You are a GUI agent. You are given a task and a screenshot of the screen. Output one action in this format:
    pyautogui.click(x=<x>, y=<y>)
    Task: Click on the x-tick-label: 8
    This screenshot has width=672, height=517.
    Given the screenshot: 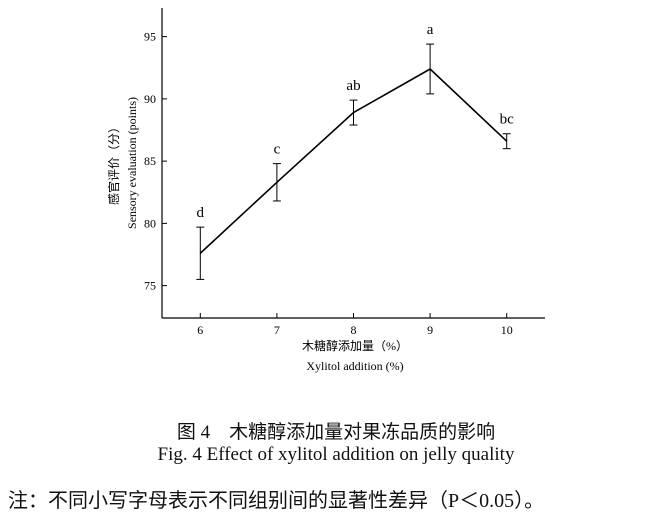 What is the action you would take?
    pyautogui.click(x=354, y=330)
    